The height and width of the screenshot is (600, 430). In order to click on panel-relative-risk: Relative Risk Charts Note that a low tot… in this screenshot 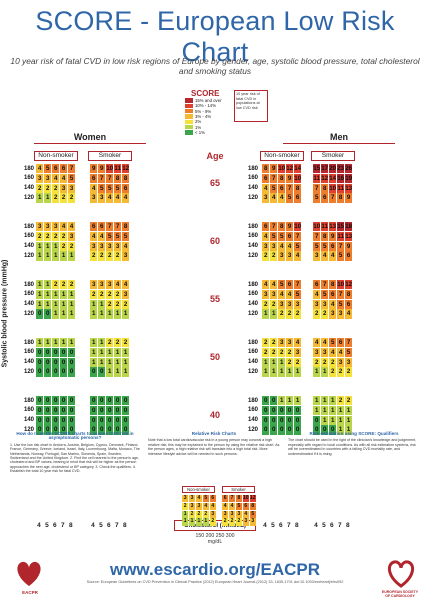, I will do `click(214, 443)`.